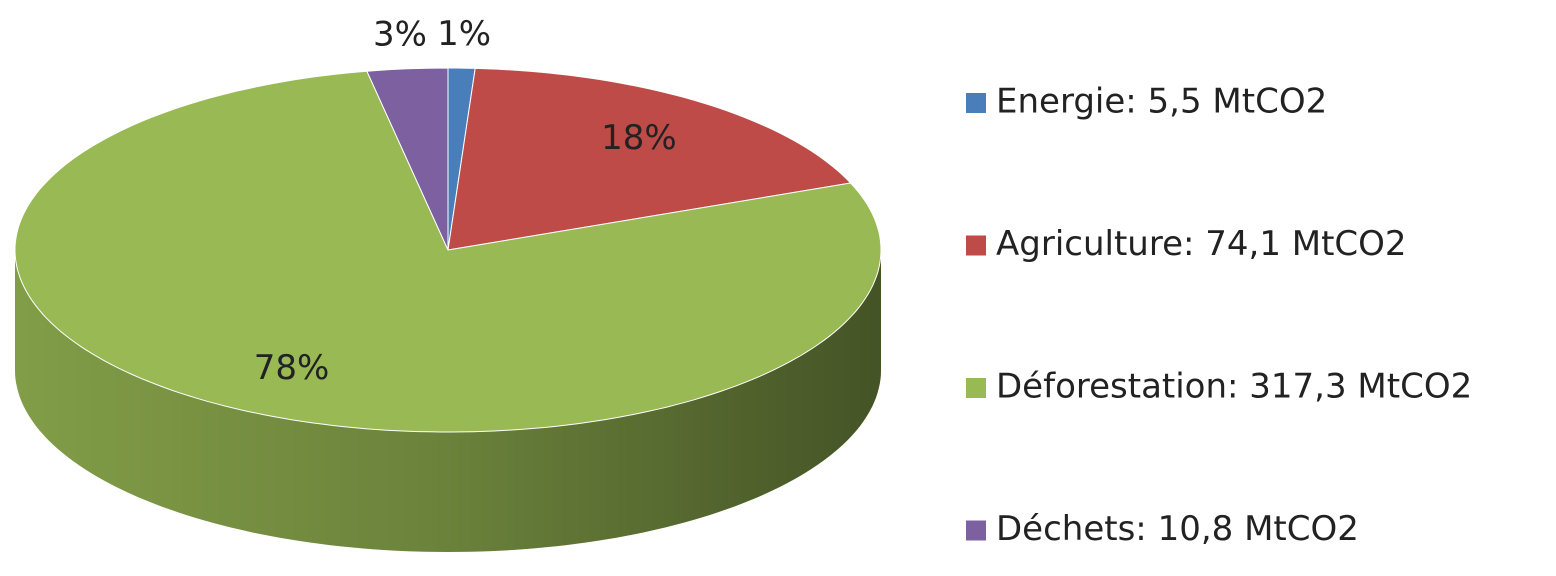 The width and height of the screenshot is (1556, 576). What do you see at coordinates (1161, 102) in the screenshot?
I see `legend-label: Energie: 5,5 MtCO2` at bounding box center [1161, 102].